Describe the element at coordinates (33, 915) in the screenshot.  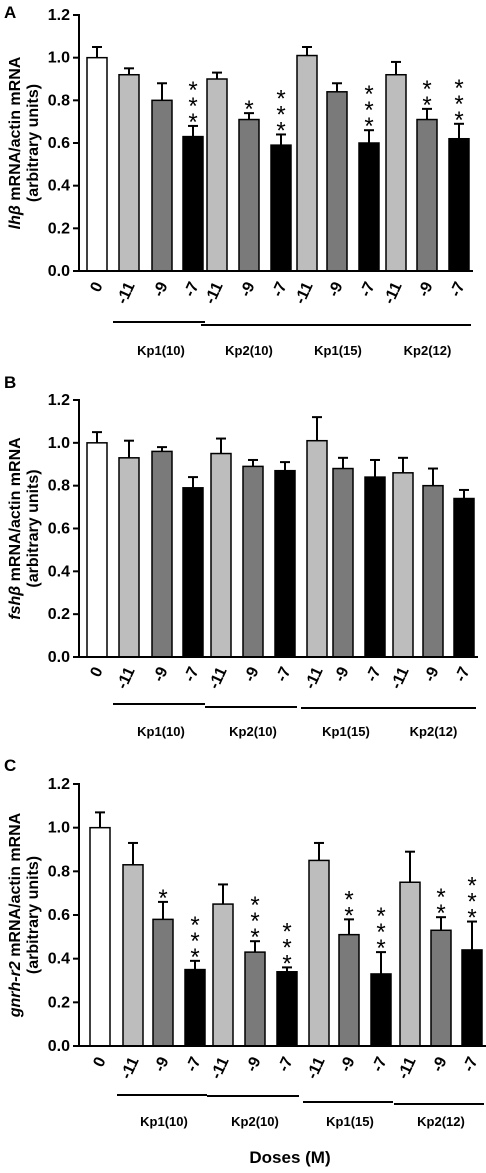
I see `y-axis-label-line2: (arbitrary units)` at that location.